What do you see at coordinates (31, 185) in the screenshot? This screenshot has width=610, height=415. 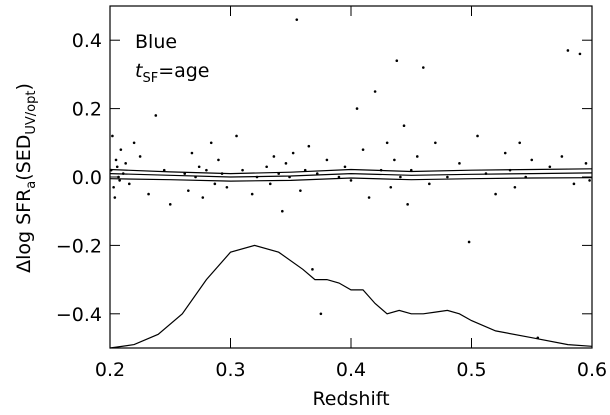 I see `y-label-sub: a` at bounding box center [31, 185].